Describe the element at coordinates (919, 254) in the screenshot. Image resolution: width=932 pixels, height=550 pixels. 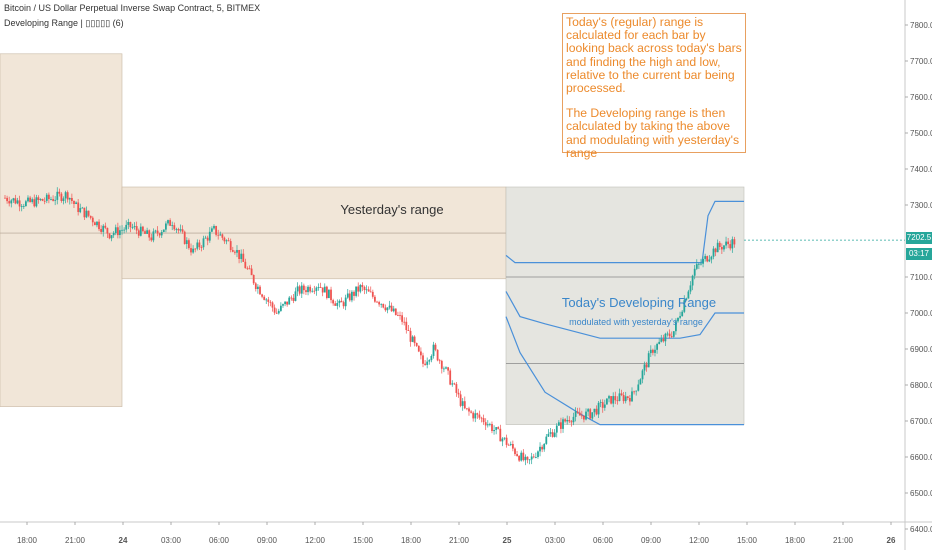
I see `bar-countdown-tag: 03:17` at that location.